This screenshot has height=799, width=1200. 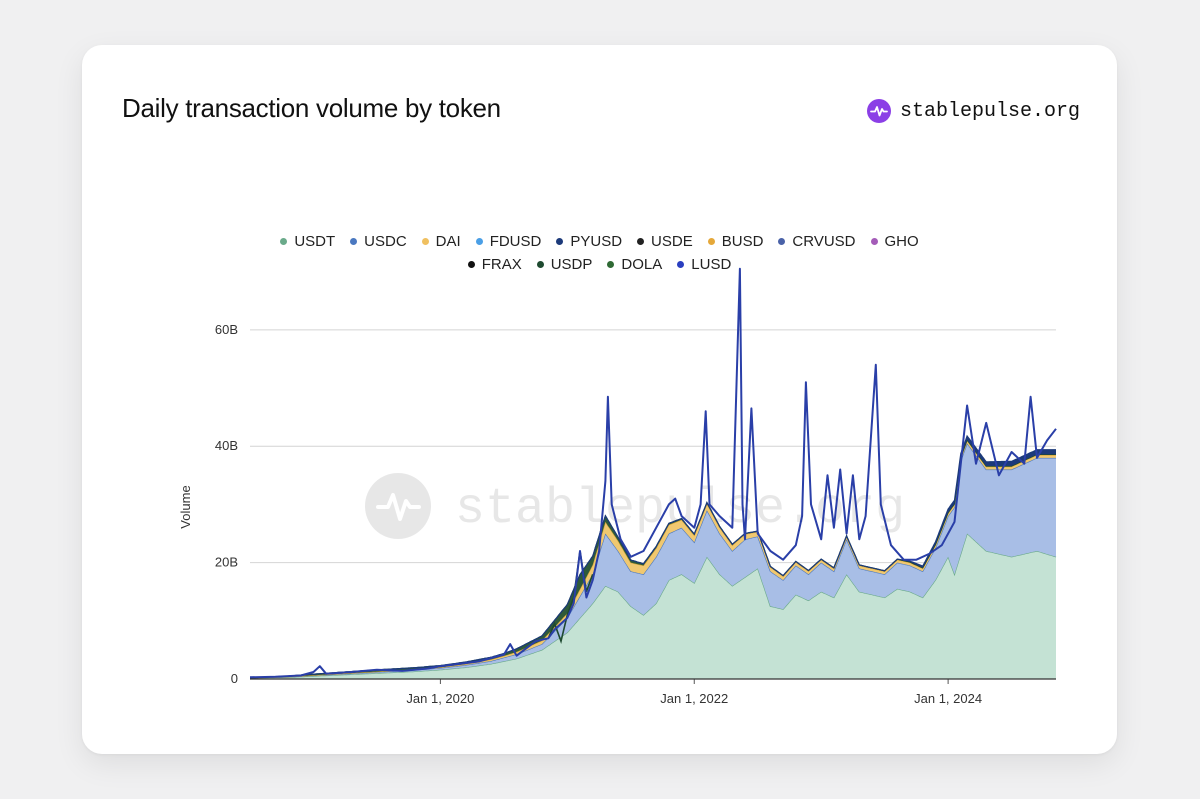 What do you see at coordinates (315, 241) in the screenshot?
I see `legend-label: USDT` at bounding box center [315, 241].